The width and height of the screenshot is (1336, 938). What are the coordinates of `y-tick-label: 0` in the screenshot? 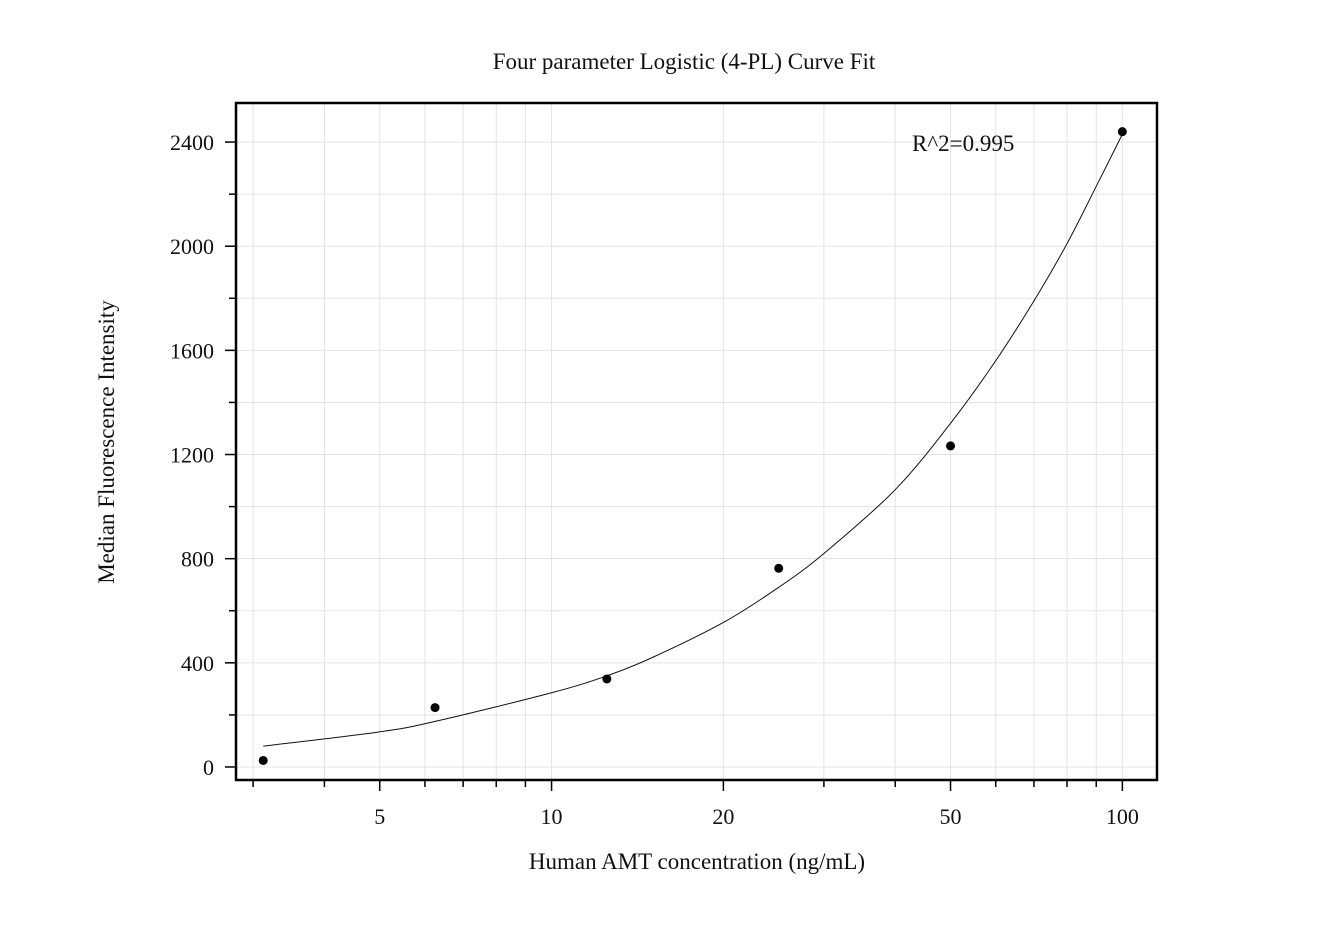 It's located at (208, 767).